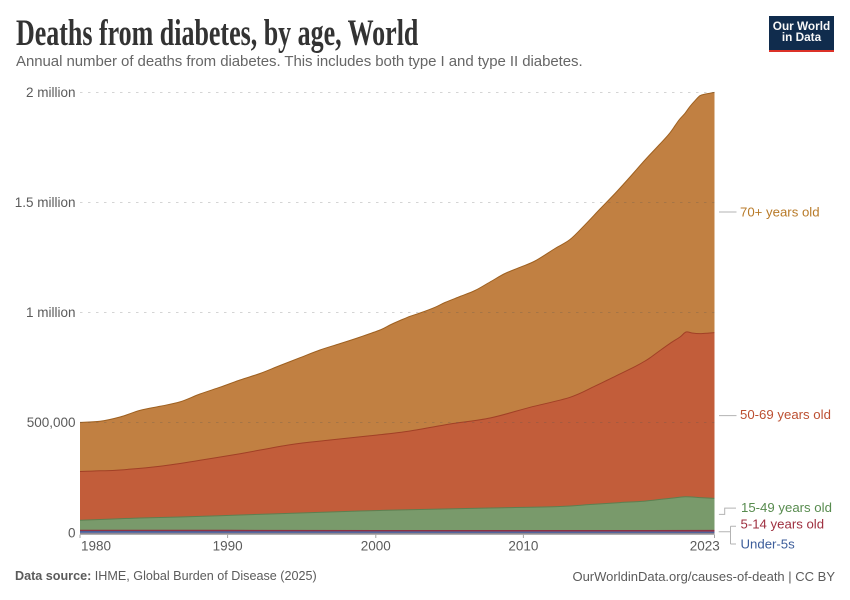  What do you see at coordinates (786, 507) in the screenshot?
I see `svg-text: 15-49 years old` at bounding box center [786, 507].